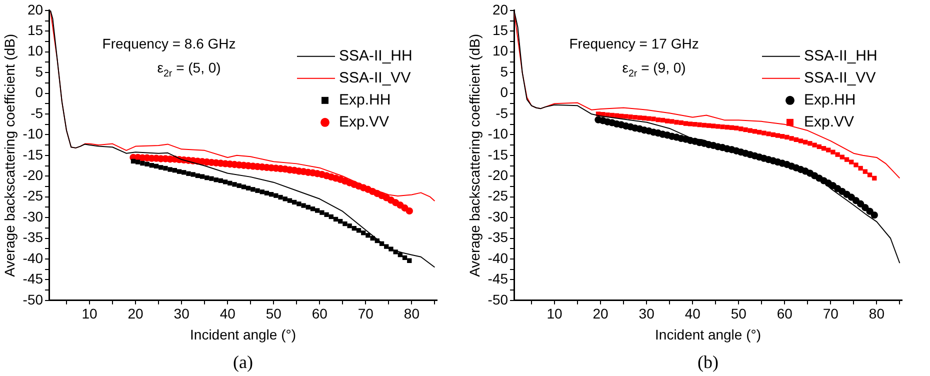  I want to click on text: (b), so click(708, 362).